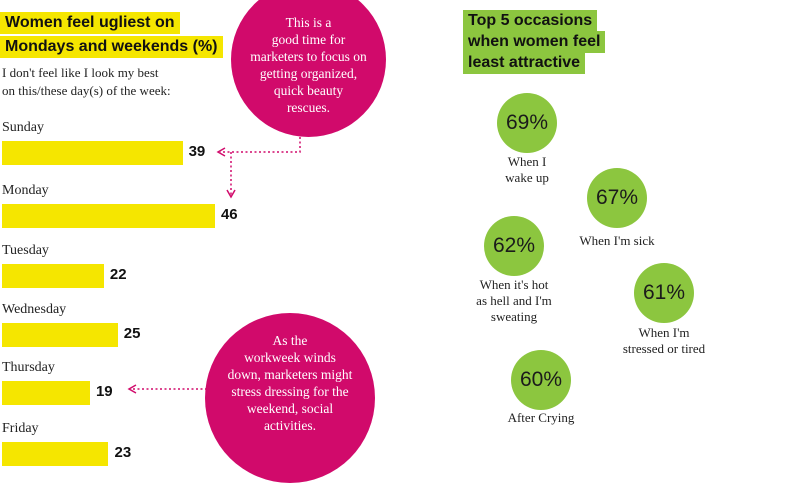  I want to click on bar-thursday, so click(46, 393).